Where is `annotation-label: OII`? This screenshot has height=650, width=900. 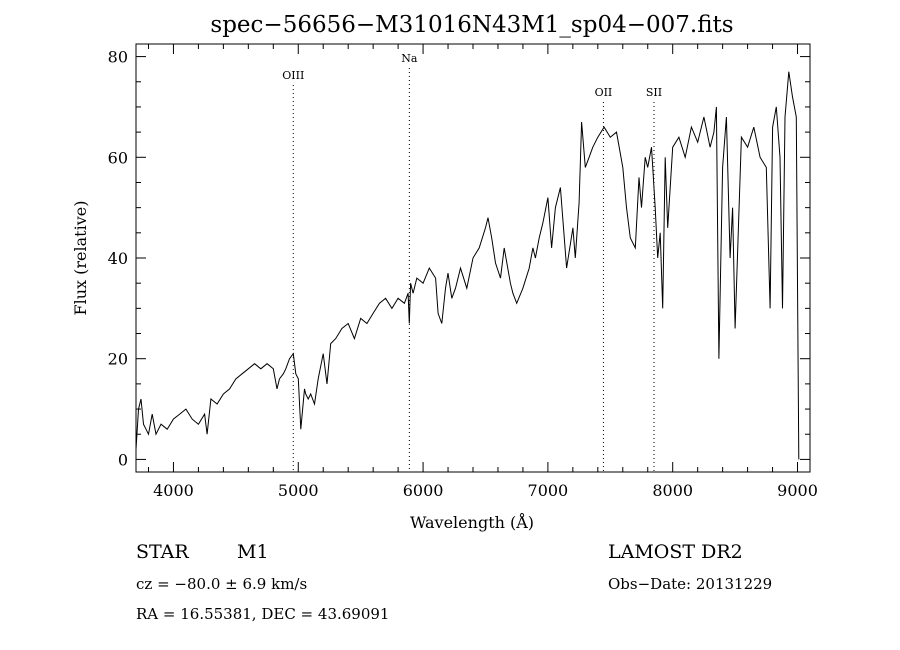 annotation-label: OII is located at coordinates (604, 92).